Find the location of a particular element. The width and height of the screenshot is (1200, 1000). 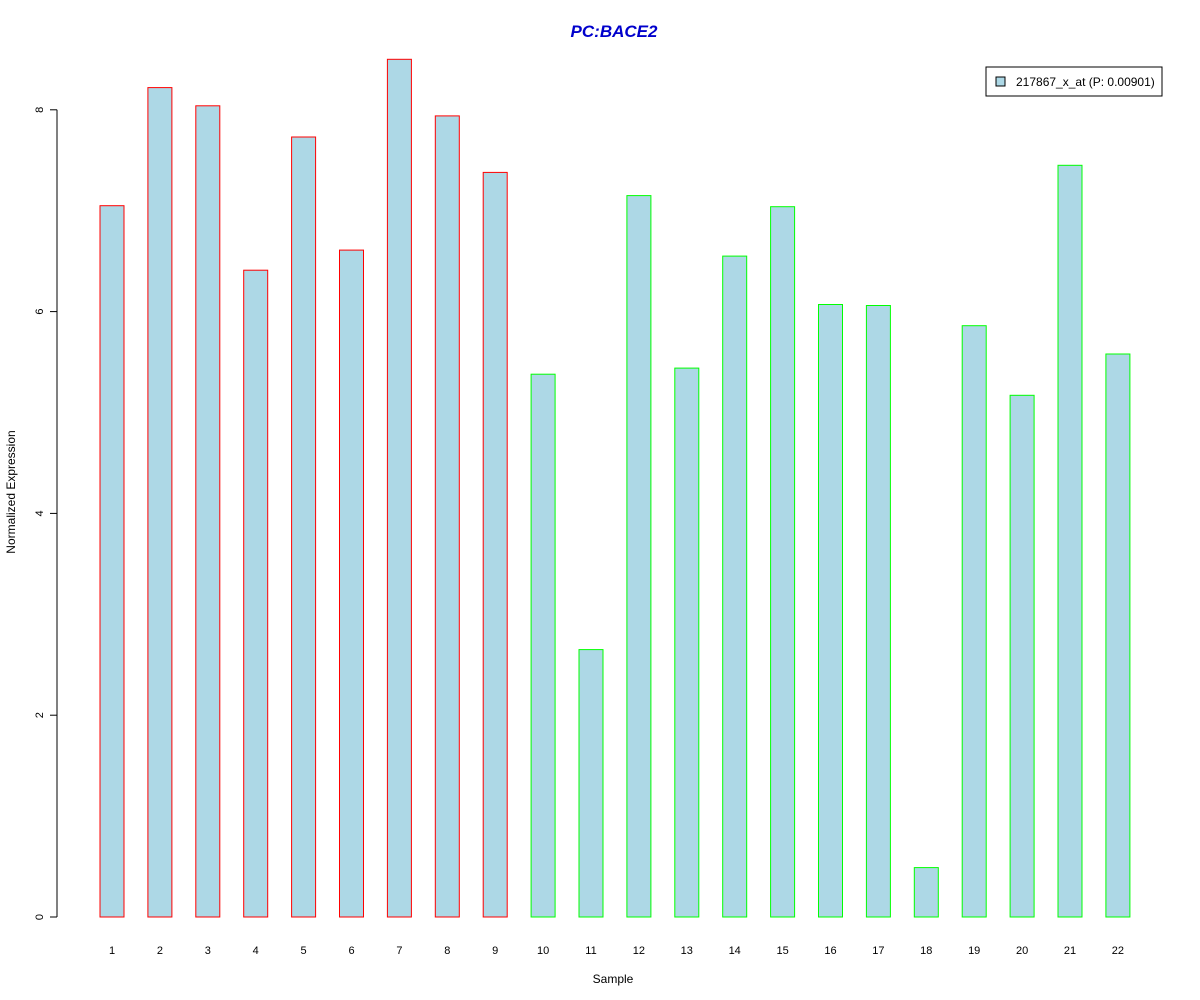

y-tick-label: 2 is located at coordinates (40, 715).